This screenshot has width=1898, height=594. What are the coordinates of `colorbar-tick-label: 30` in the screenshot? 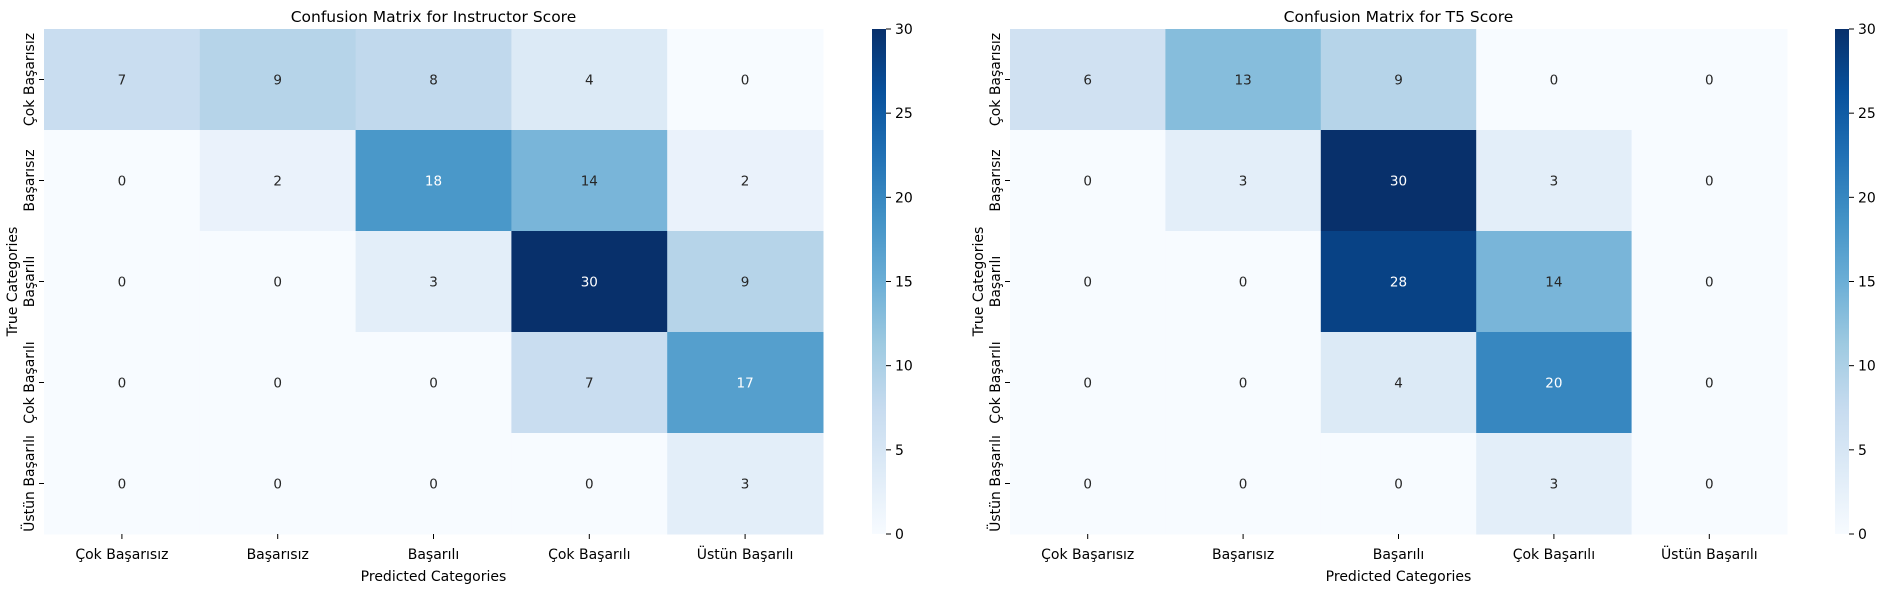 It's located at (904, 30).